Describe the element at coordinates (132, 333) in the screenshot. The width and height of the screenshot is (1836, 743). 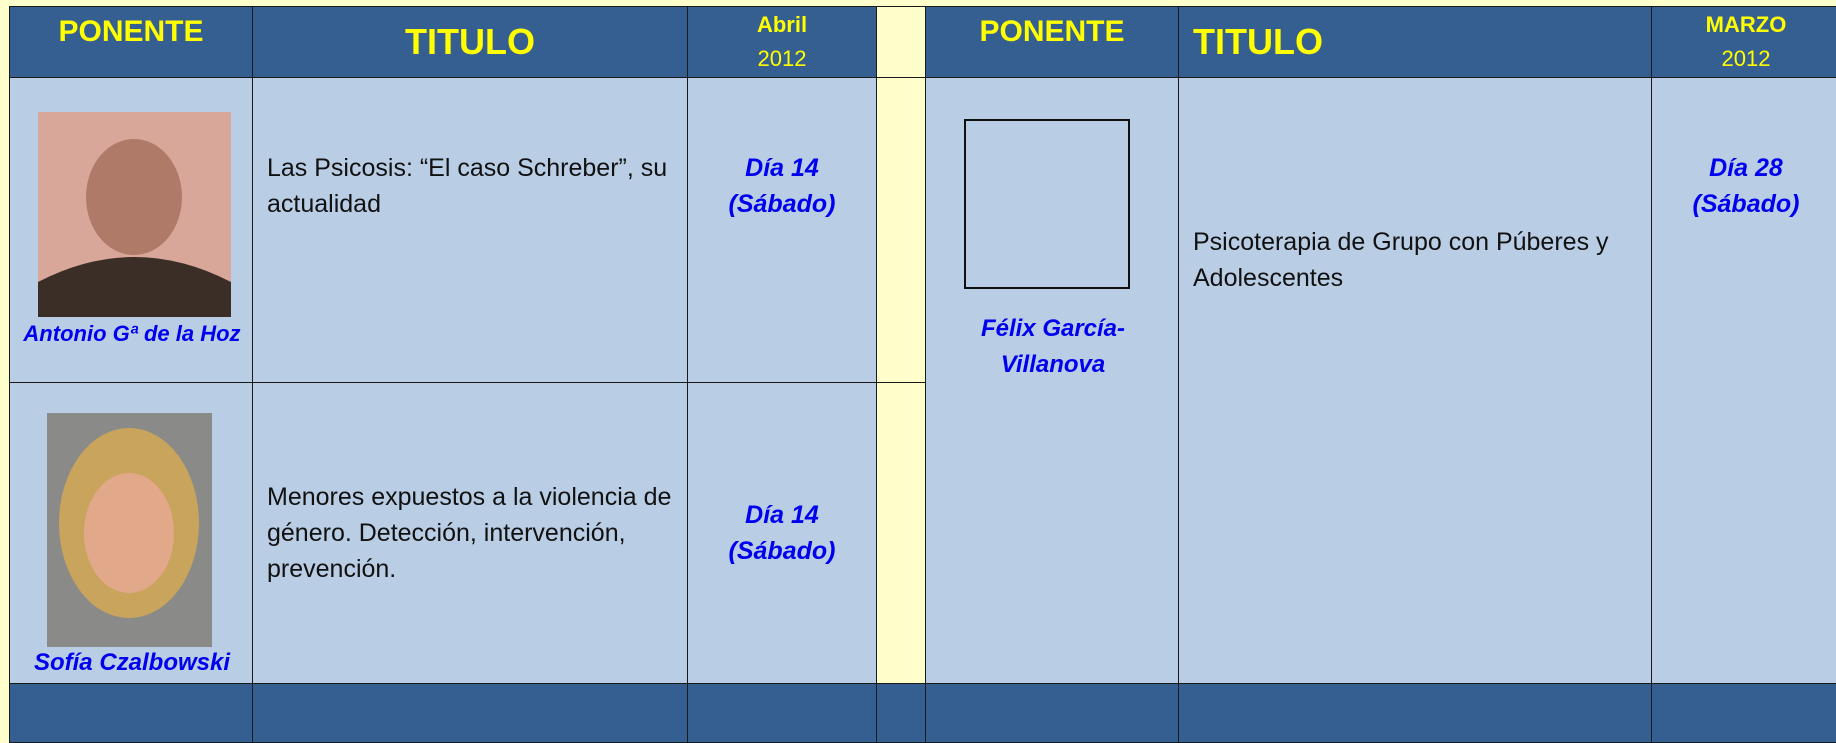
I see `speaker-name: Antonio Gª de la Hoz` at that location.